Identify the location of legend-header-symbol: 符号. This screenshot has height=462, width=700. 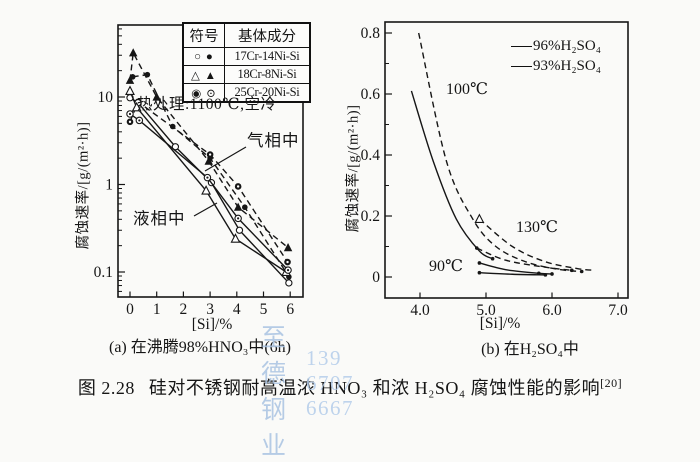
(203, 35).